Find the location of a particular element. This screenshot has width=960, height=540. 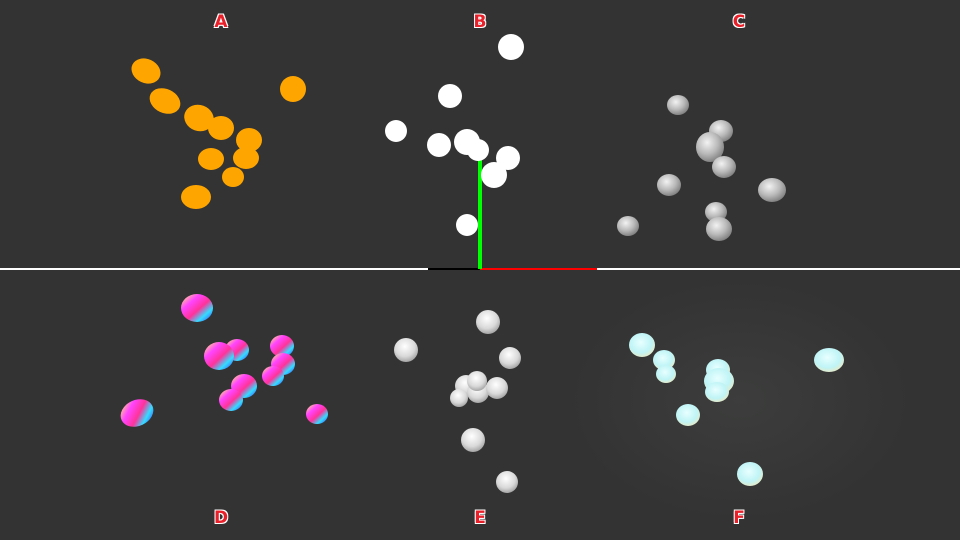

panel-label-b: B is located at coordinates (480, 22).